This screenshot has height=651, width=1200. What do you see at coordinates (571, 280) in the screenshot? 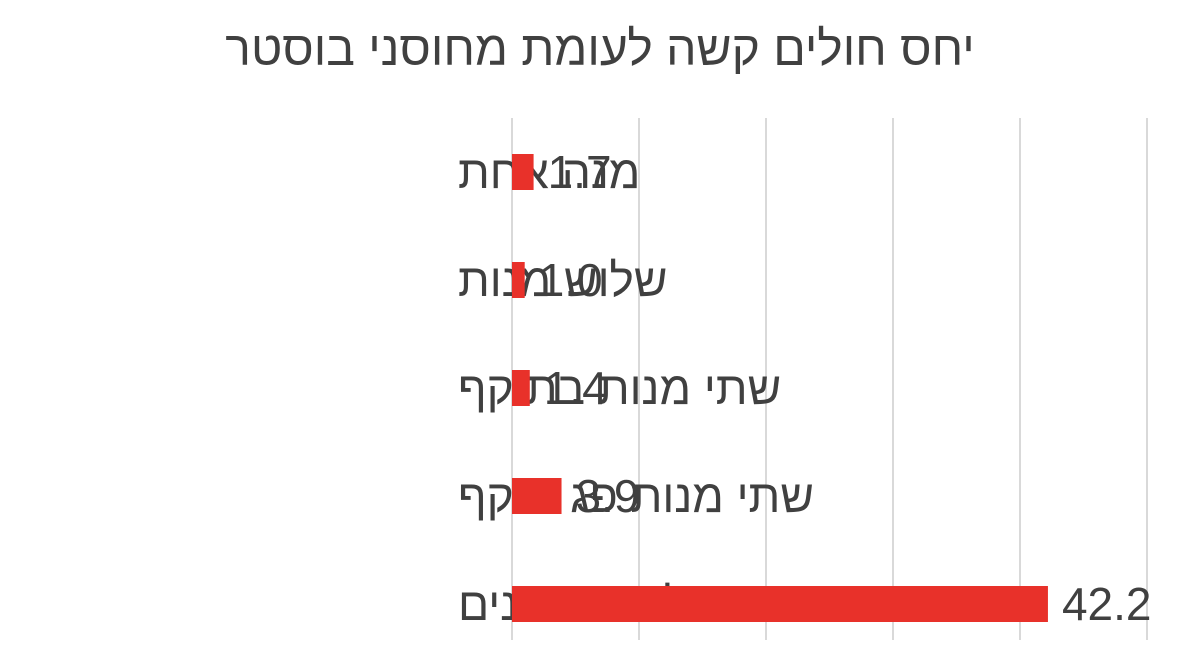
I see `data-label: 1.0` at bounding box center [571, 280].